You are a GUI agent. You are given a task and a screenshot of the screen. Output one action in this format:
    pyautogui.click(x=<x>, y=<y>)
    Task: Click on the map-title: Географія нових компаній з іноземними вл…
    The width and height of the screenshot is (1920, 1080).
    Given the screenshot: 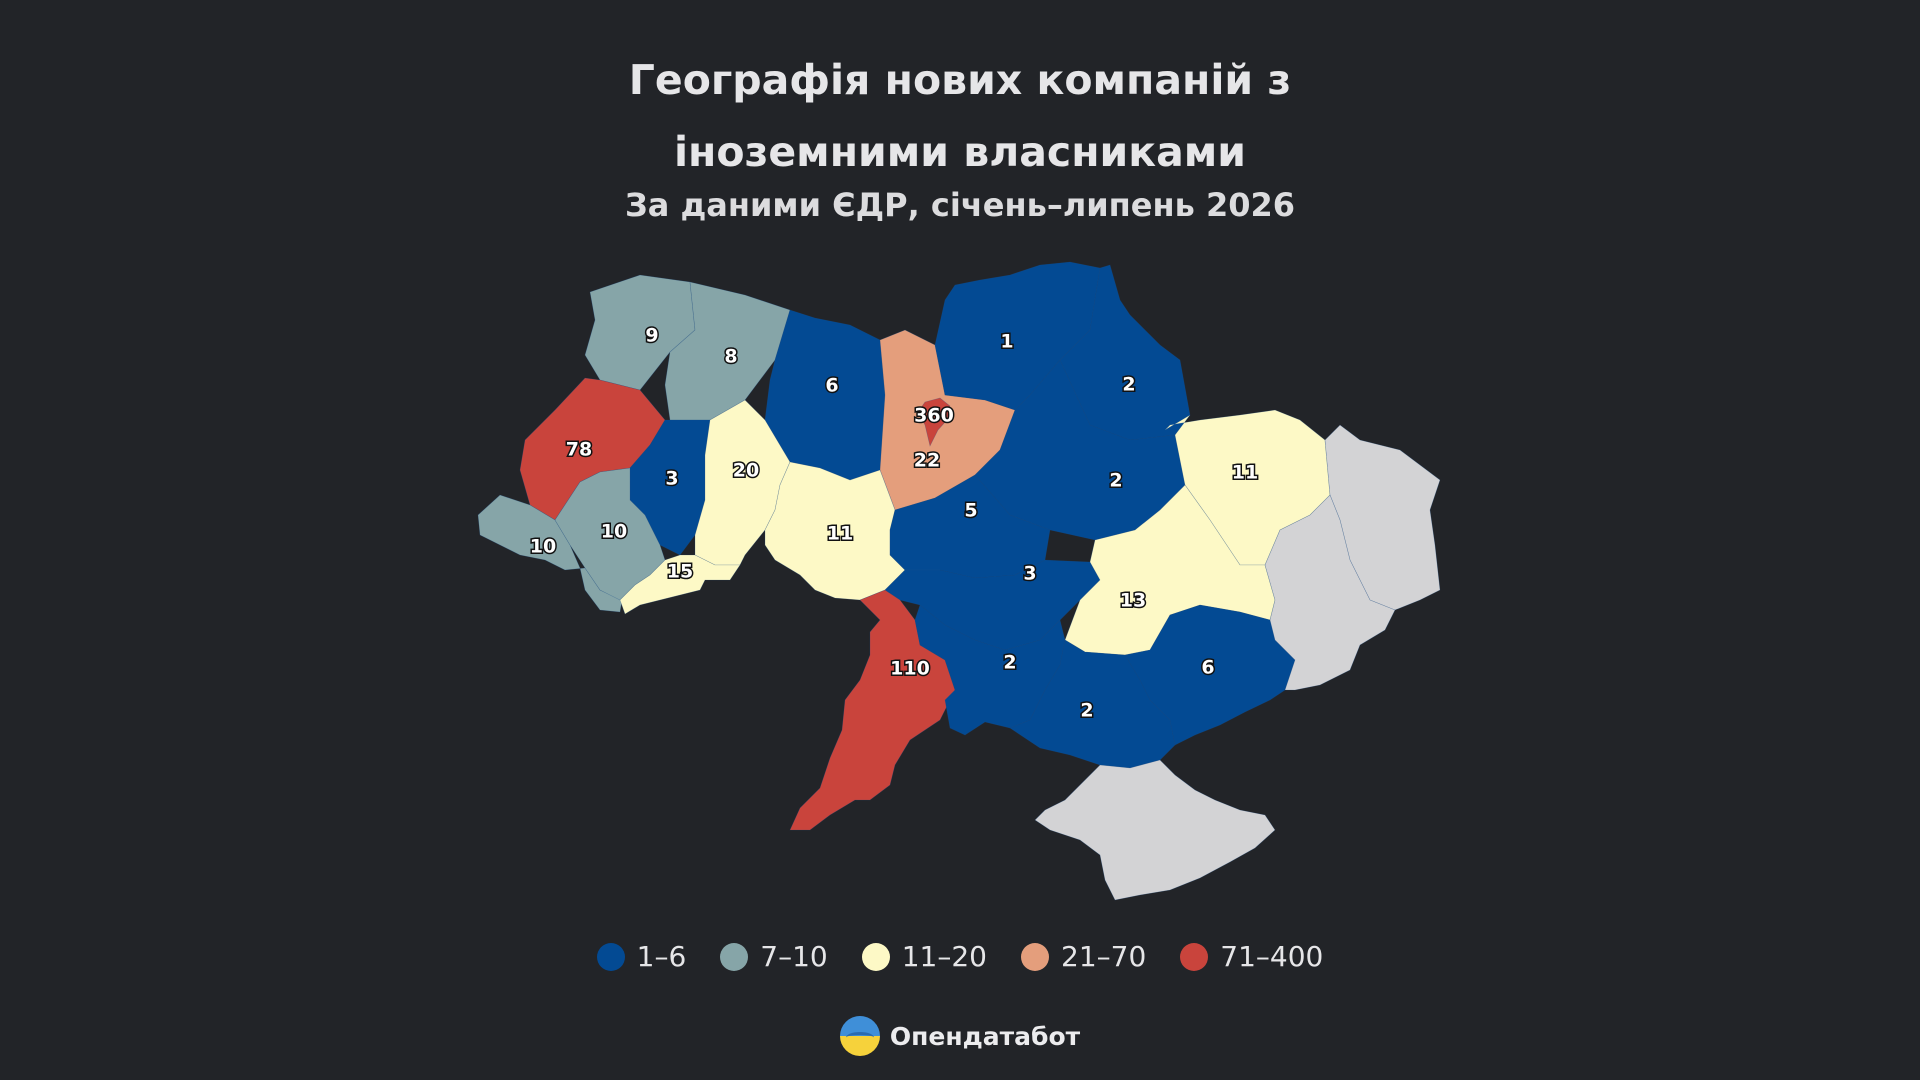 What is the action you would take?
    pyautogui.click(x=960, y=116)
    